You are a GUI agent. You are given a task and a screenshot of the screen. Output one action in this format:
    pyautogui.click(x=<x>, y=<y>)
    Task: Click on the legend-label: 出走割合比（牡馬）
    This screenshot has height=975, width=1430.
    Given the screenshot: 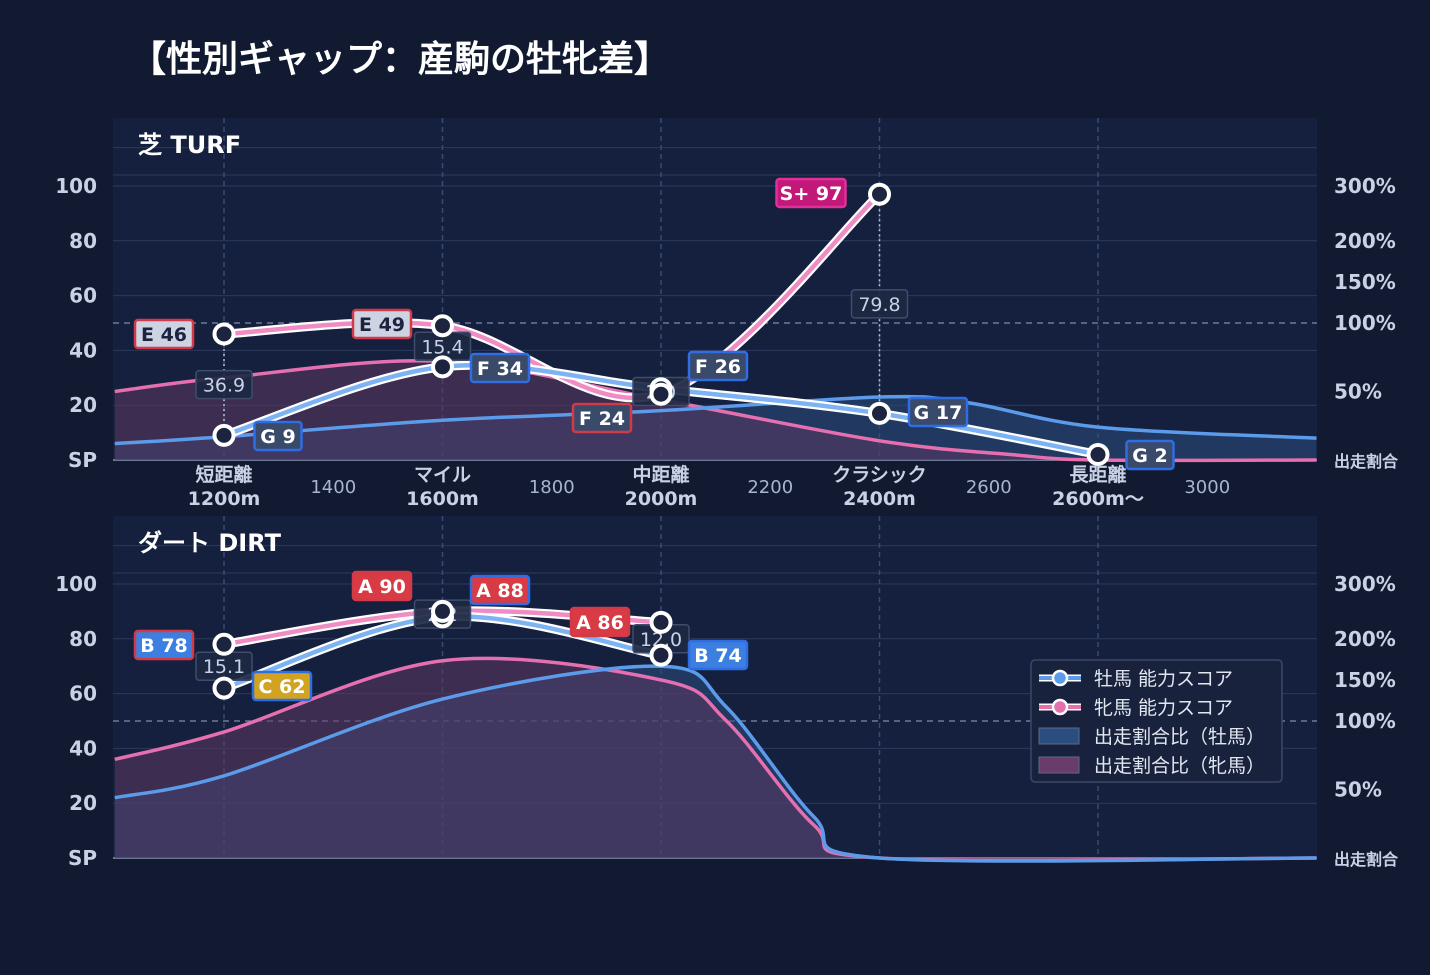 What is the action you would take?
    pyautogui.click(x=1179, y=737)
    